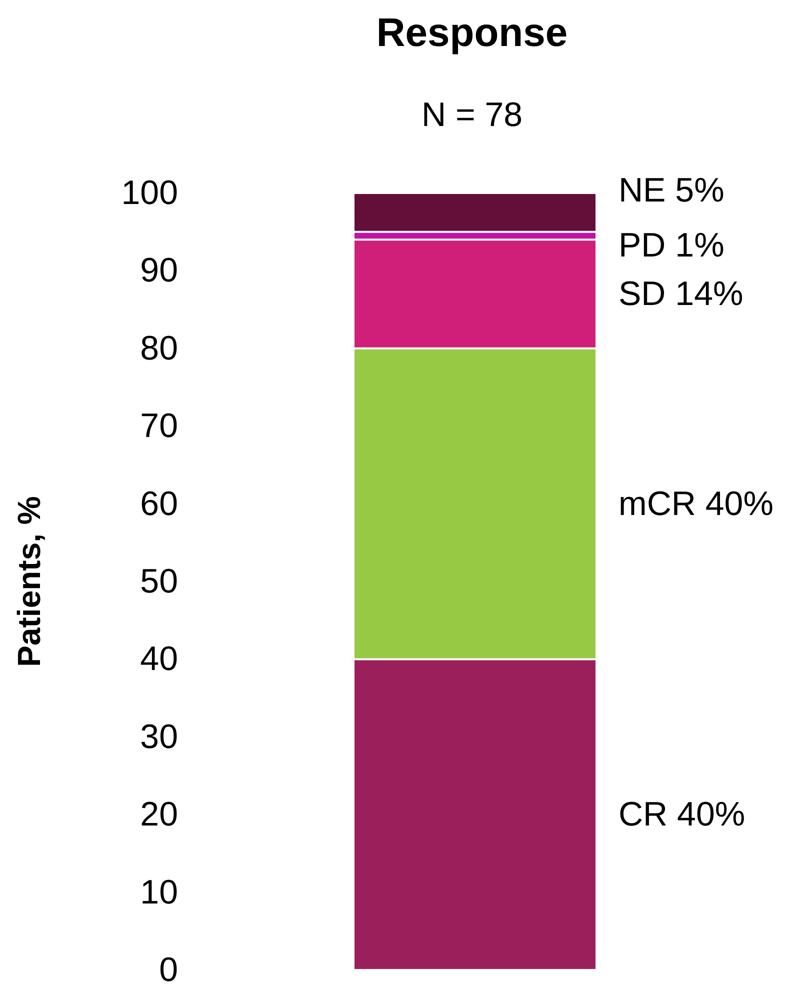 Image resolution: width=811 pixels, height=987 pixels. Describe the element at coordinates (149, 193) in the screenshot. I see `y-tick-label: 100` at that location.